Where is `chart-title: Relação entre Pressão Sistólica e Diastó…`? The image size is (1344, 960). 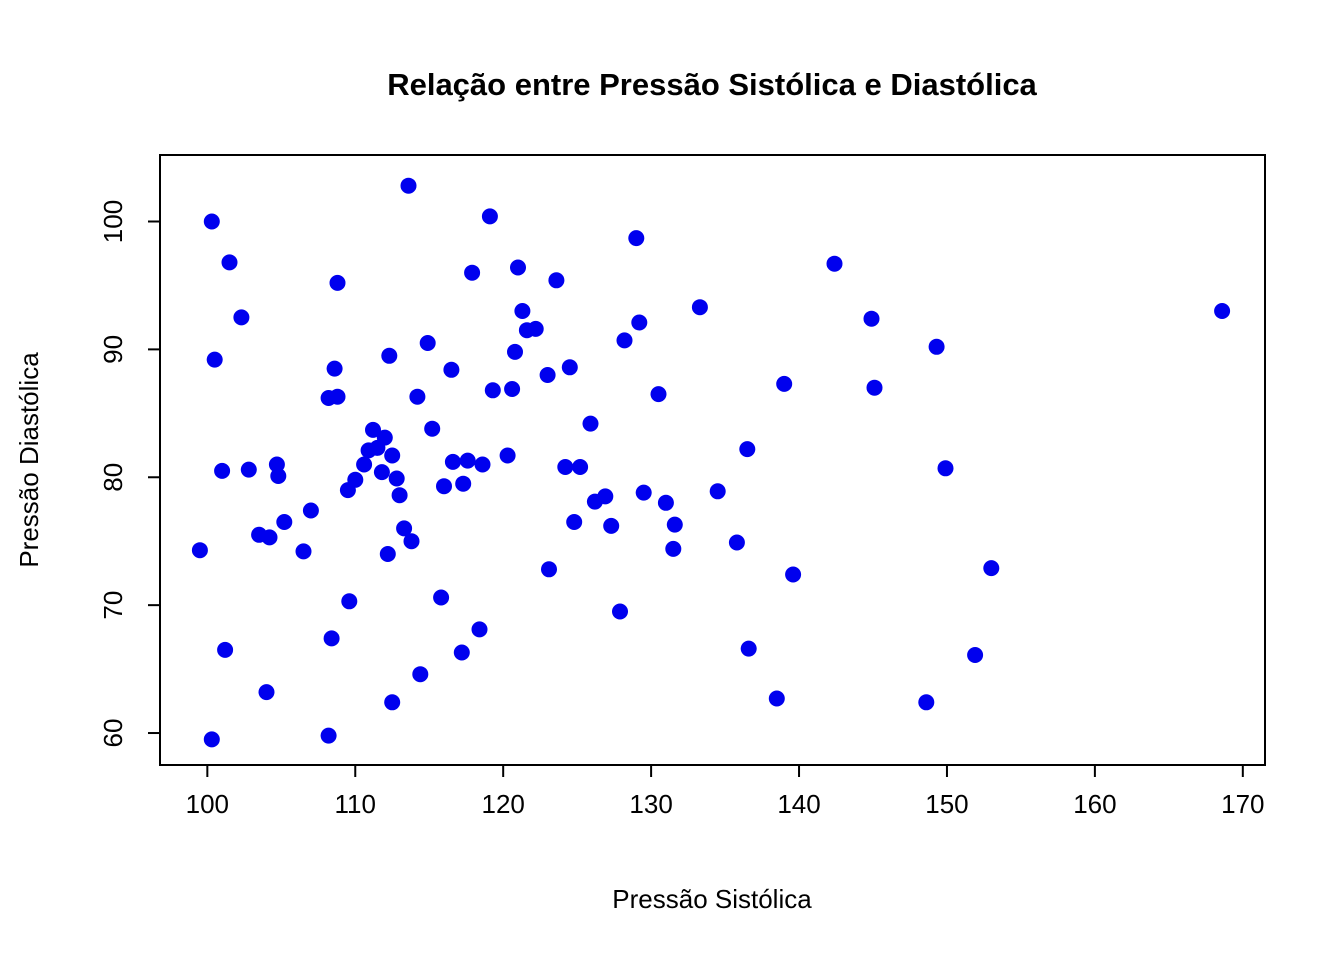
chart-title: Relação entre Pressão Sistólica e Diastó… is located at coordinates (712, 84).